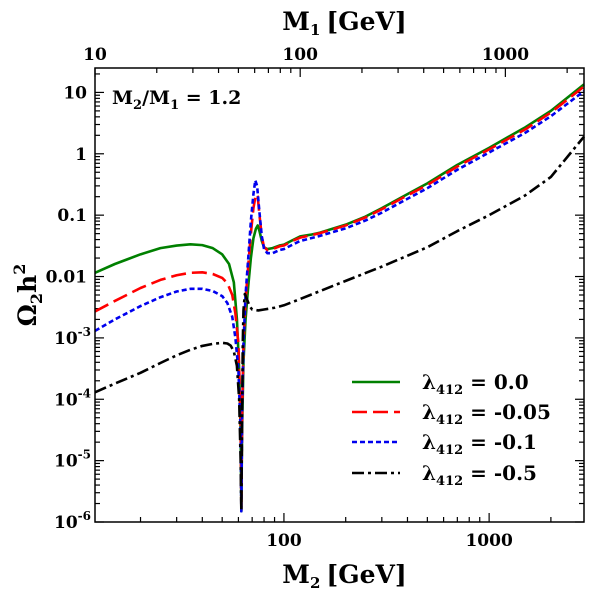 The width and height of the screenshot is (590, 590). I want to click on y-tick-label: 0.01, so click(66, 278).